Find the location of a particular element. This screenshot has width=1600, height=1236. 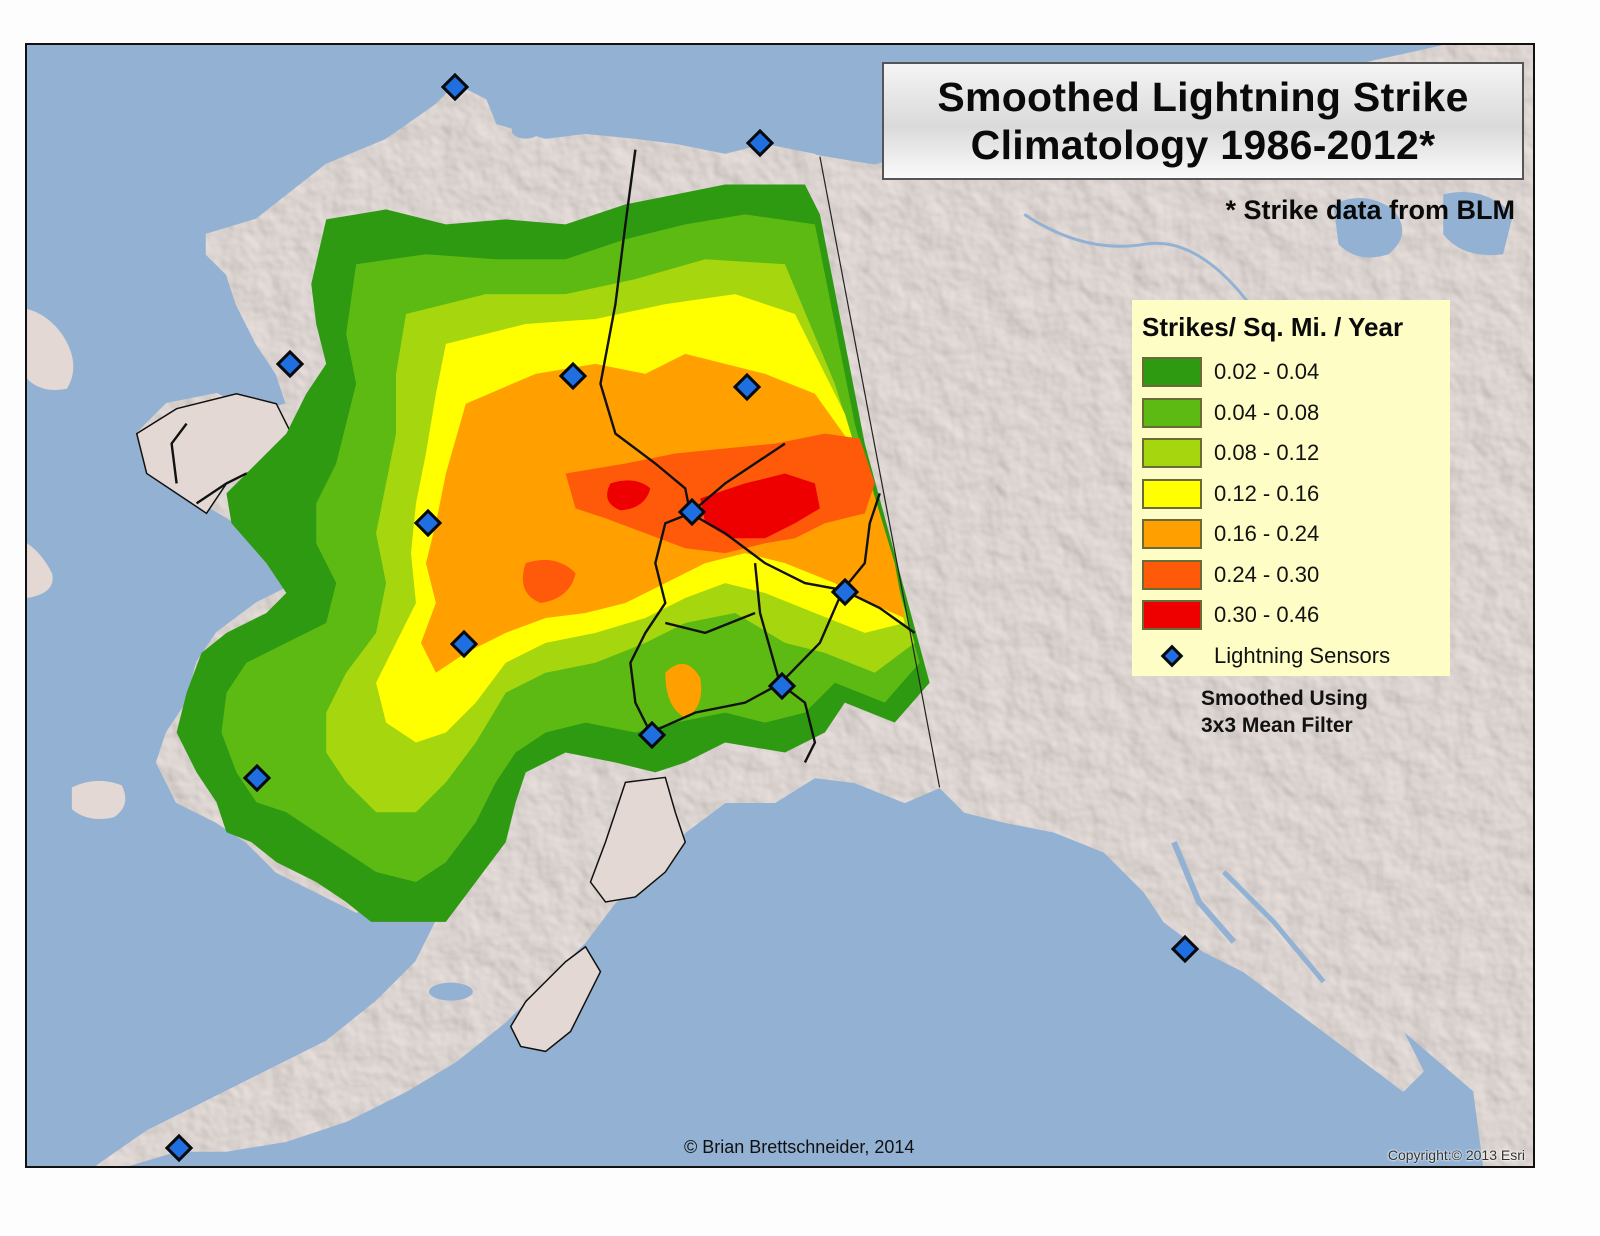

legend-title: Strikes/ Sq. Mi. / Year is located at coordinates (1273, 327).